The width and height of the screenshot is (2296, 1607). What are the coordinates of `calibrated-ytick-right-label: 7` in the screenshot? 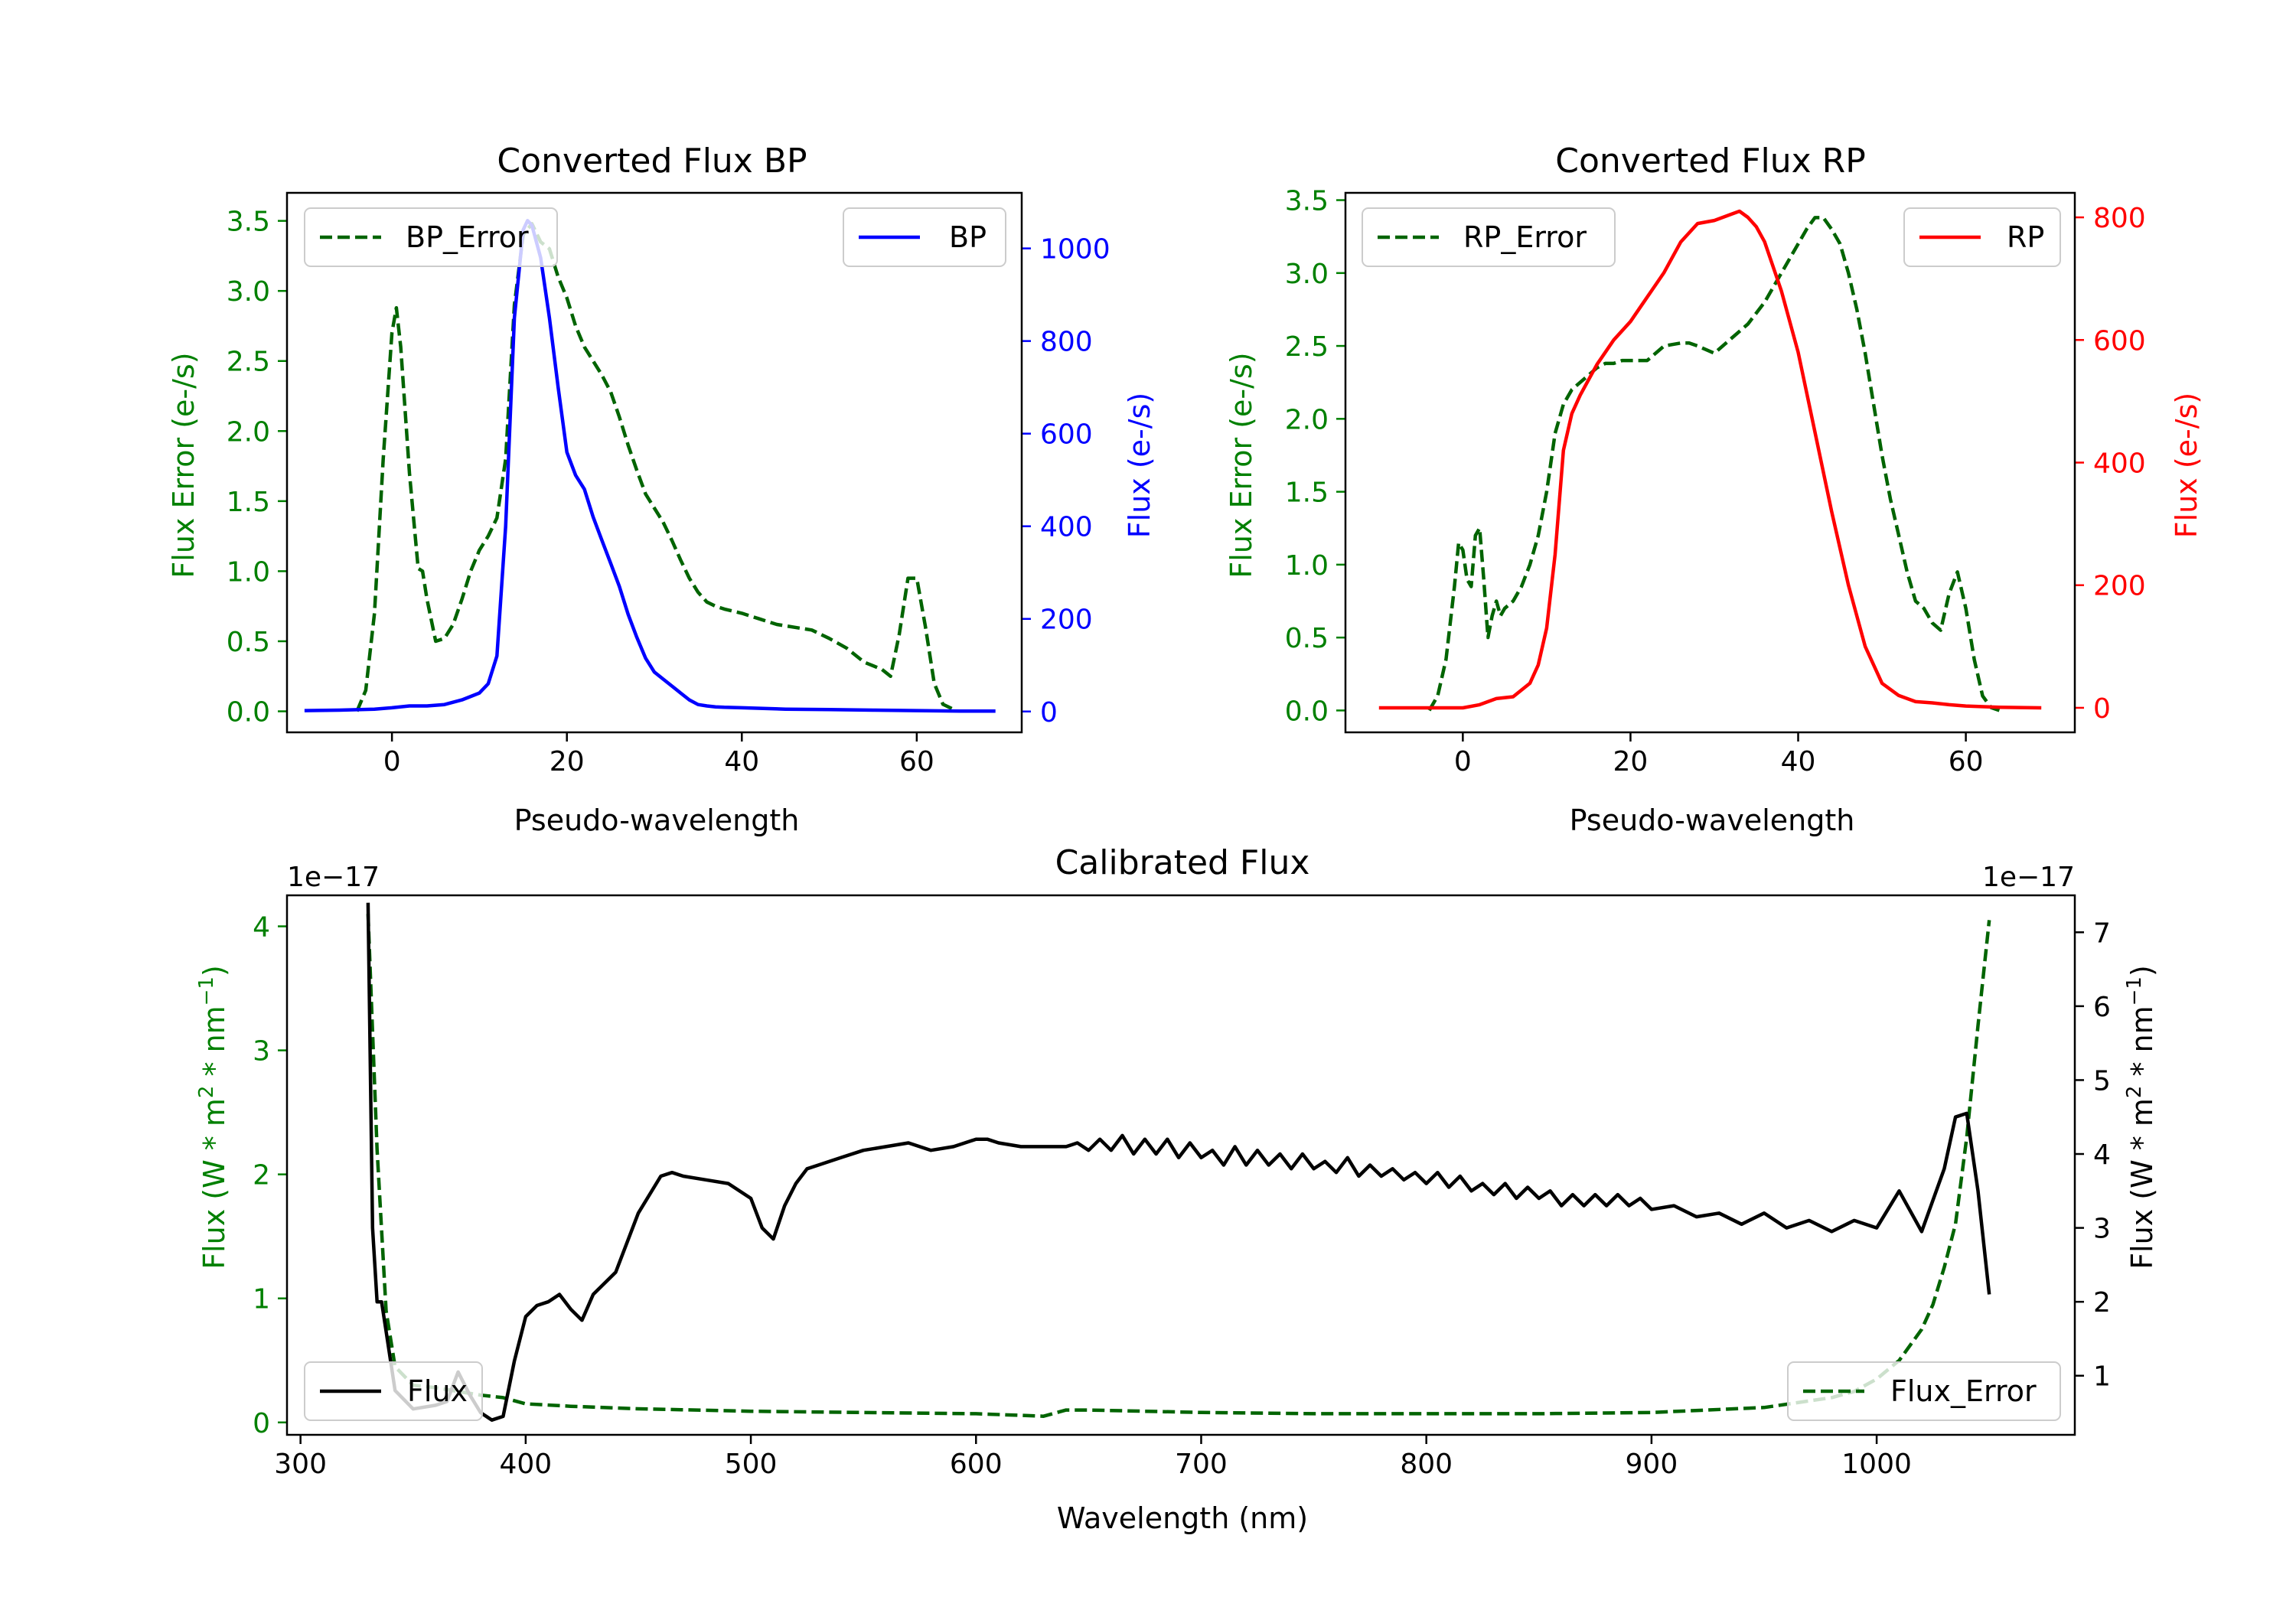 It's located at (2102, 934).